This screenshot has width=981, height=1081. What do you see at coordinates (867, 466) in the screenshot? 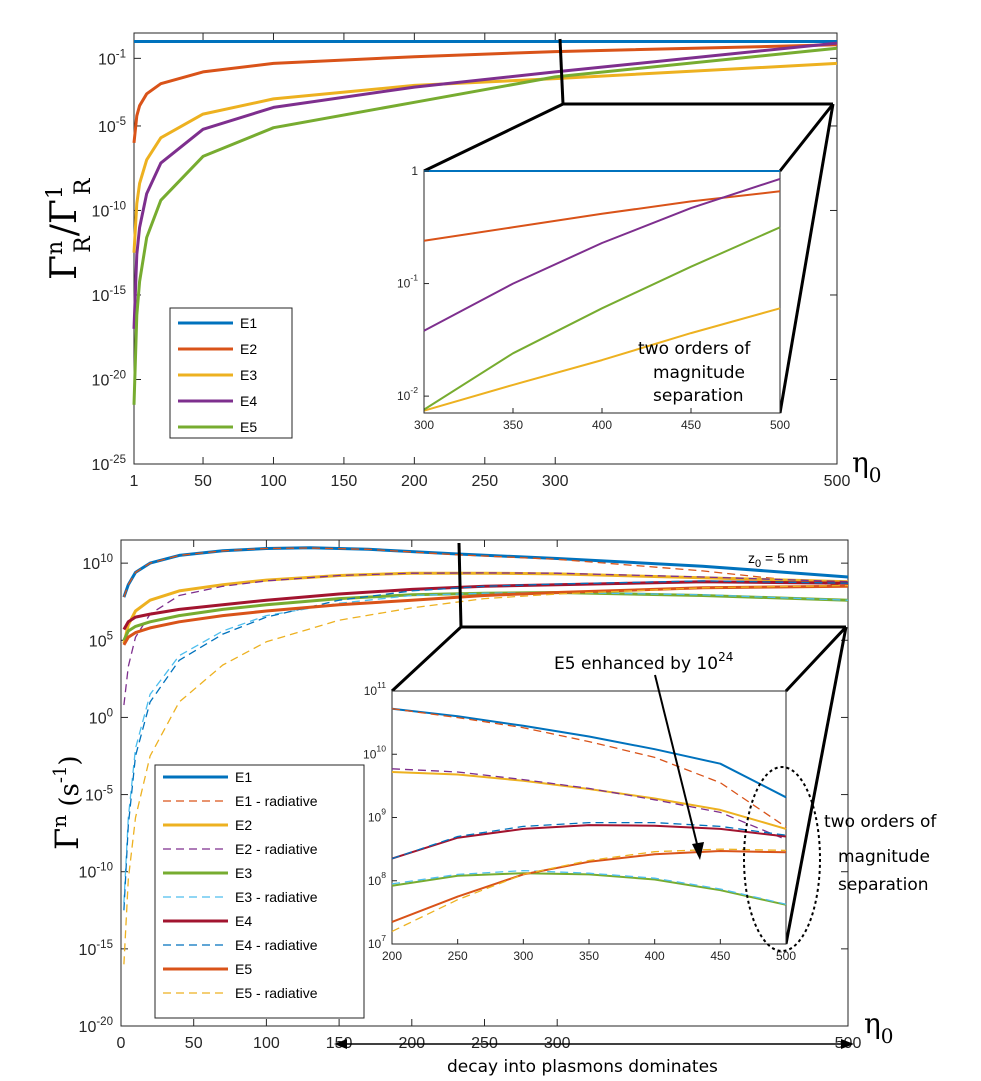
I see `top-xlabel: η0` at bounding box center [867, 466].